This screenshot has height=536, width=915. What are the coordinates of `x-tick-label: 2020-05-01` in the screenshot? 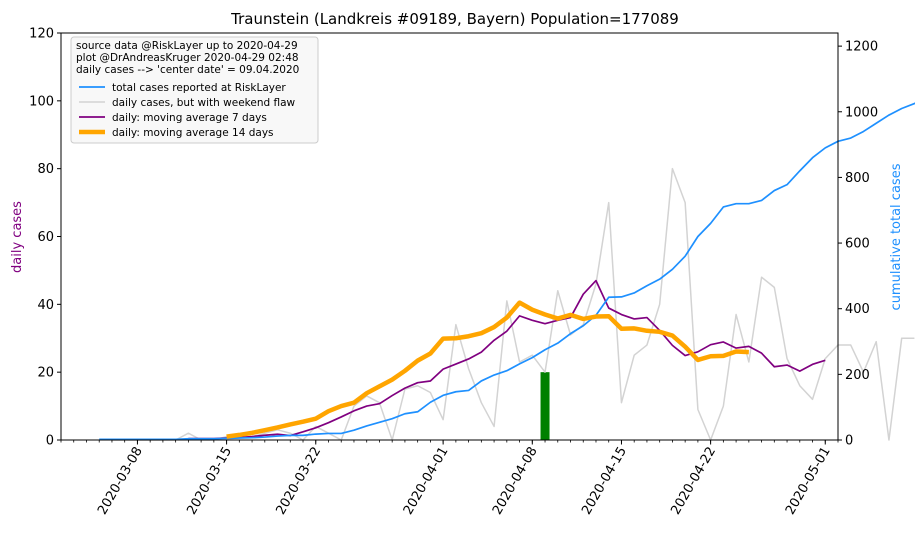 It's located at (808, 481).